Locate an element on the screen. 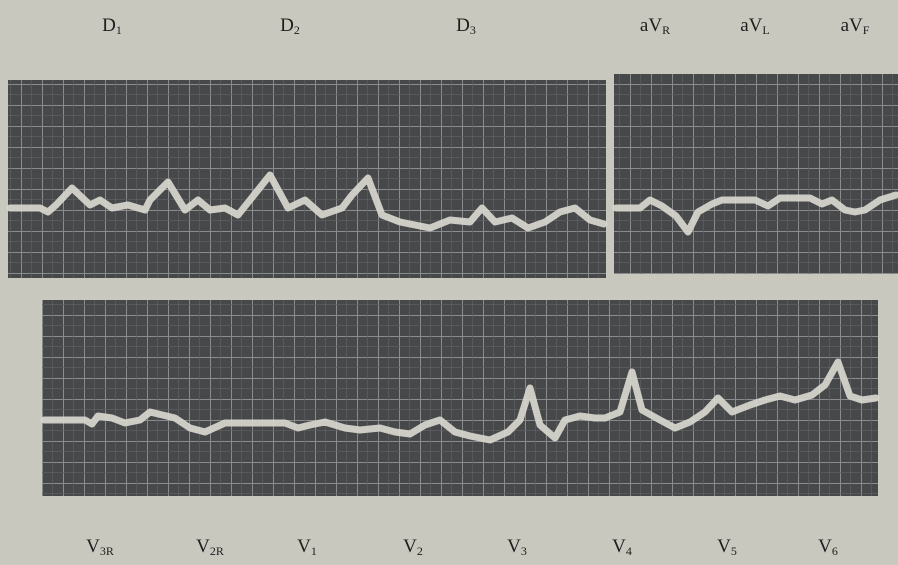  lead-label: D2 is located at coordinates (290, 26).